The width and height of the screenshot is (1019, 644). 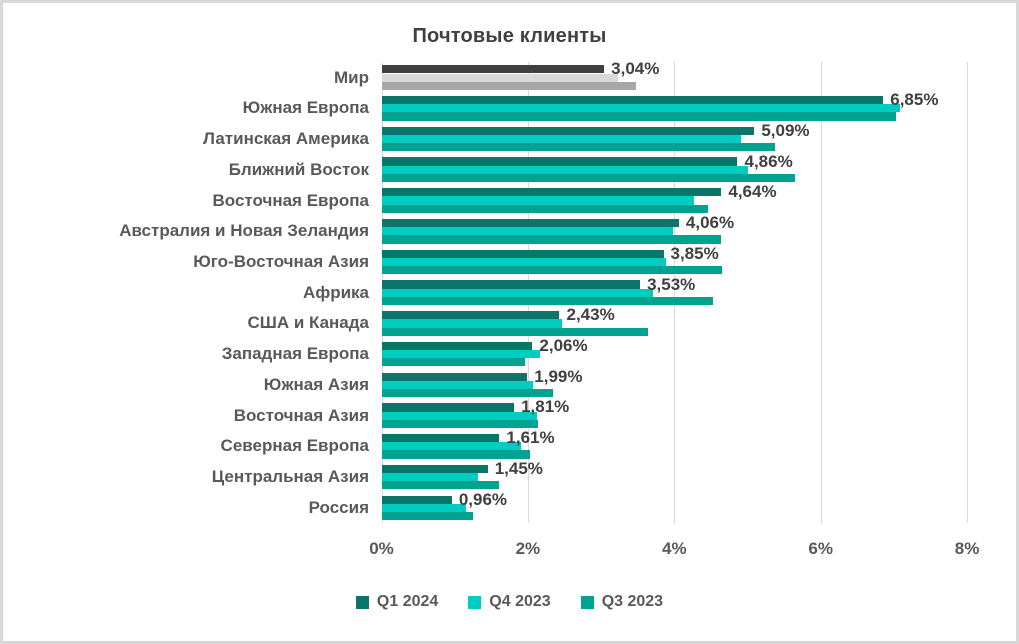 I want to click on category-label: США и Канада, so click(x=308, y=323).